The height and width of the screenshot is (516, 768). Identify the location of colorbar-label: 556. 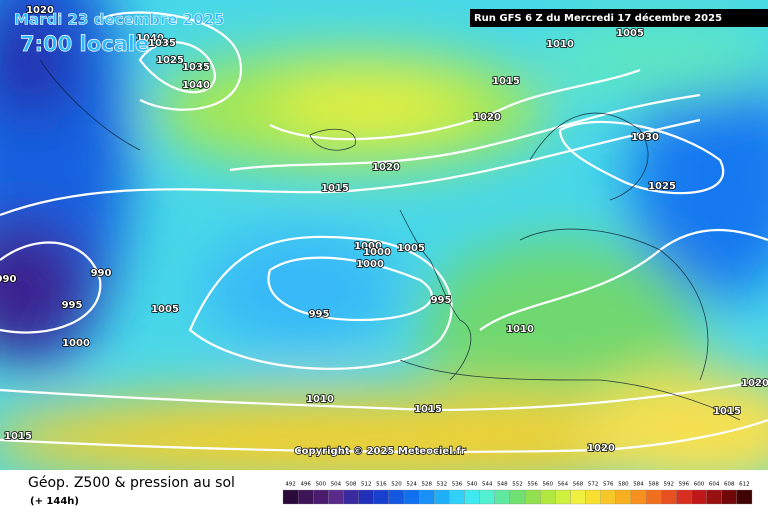
(532, 485).